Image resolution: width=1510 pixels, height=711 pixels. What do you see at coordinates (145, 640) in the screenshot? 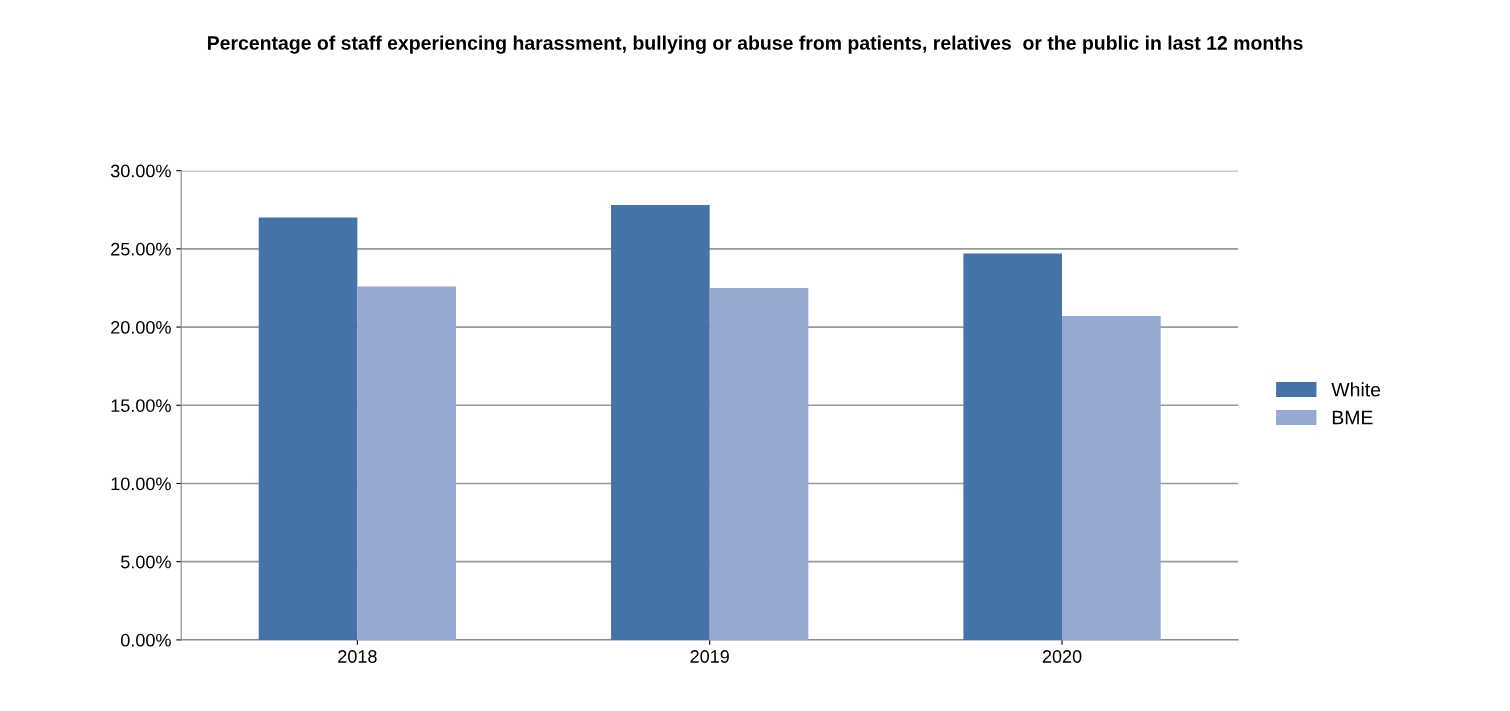
I see `y-tick-label: 0.00%` at bounding box center [145, 640].